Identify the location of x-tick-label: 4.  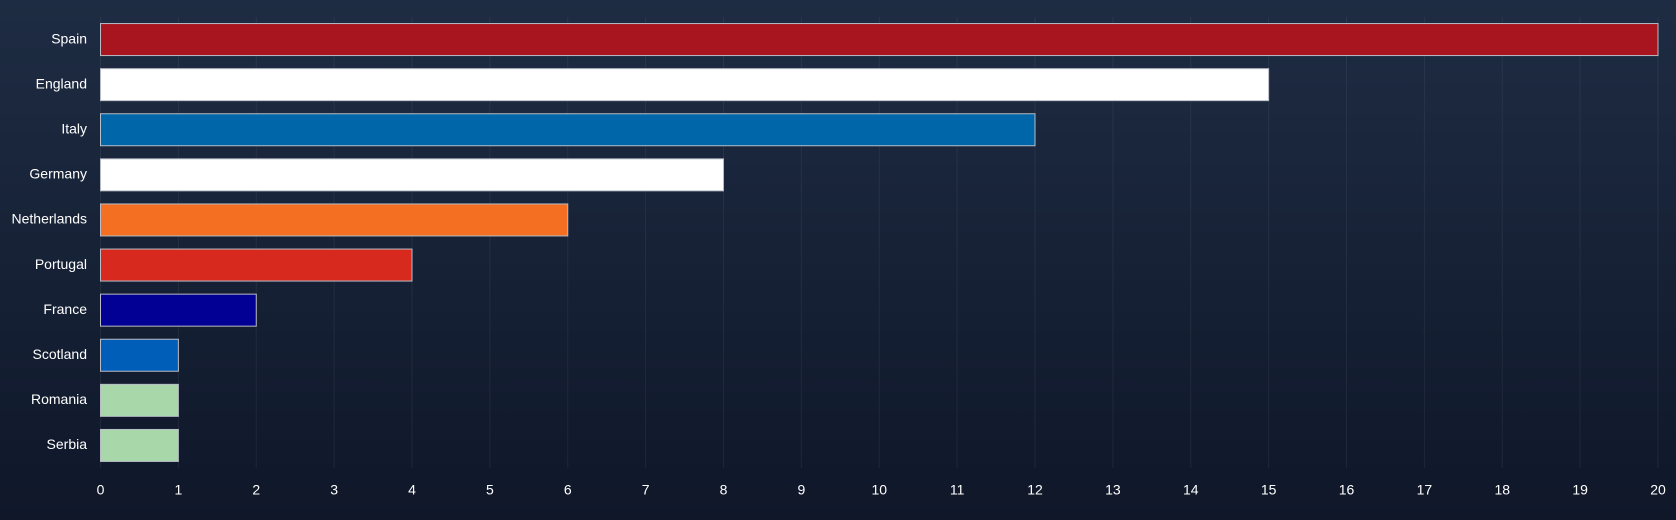
(412, 490).